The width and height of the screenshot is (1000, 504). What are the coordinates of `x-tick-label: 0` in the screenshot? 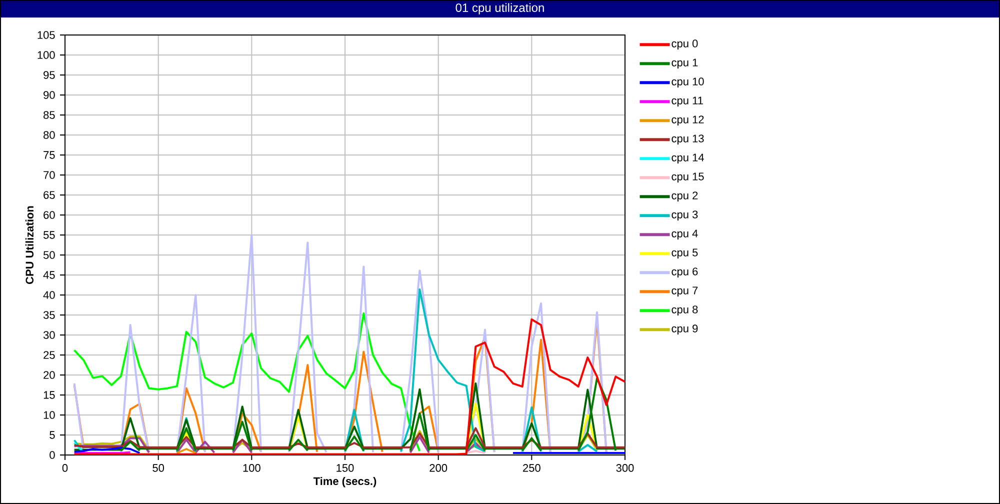 It's located at (65, 468).